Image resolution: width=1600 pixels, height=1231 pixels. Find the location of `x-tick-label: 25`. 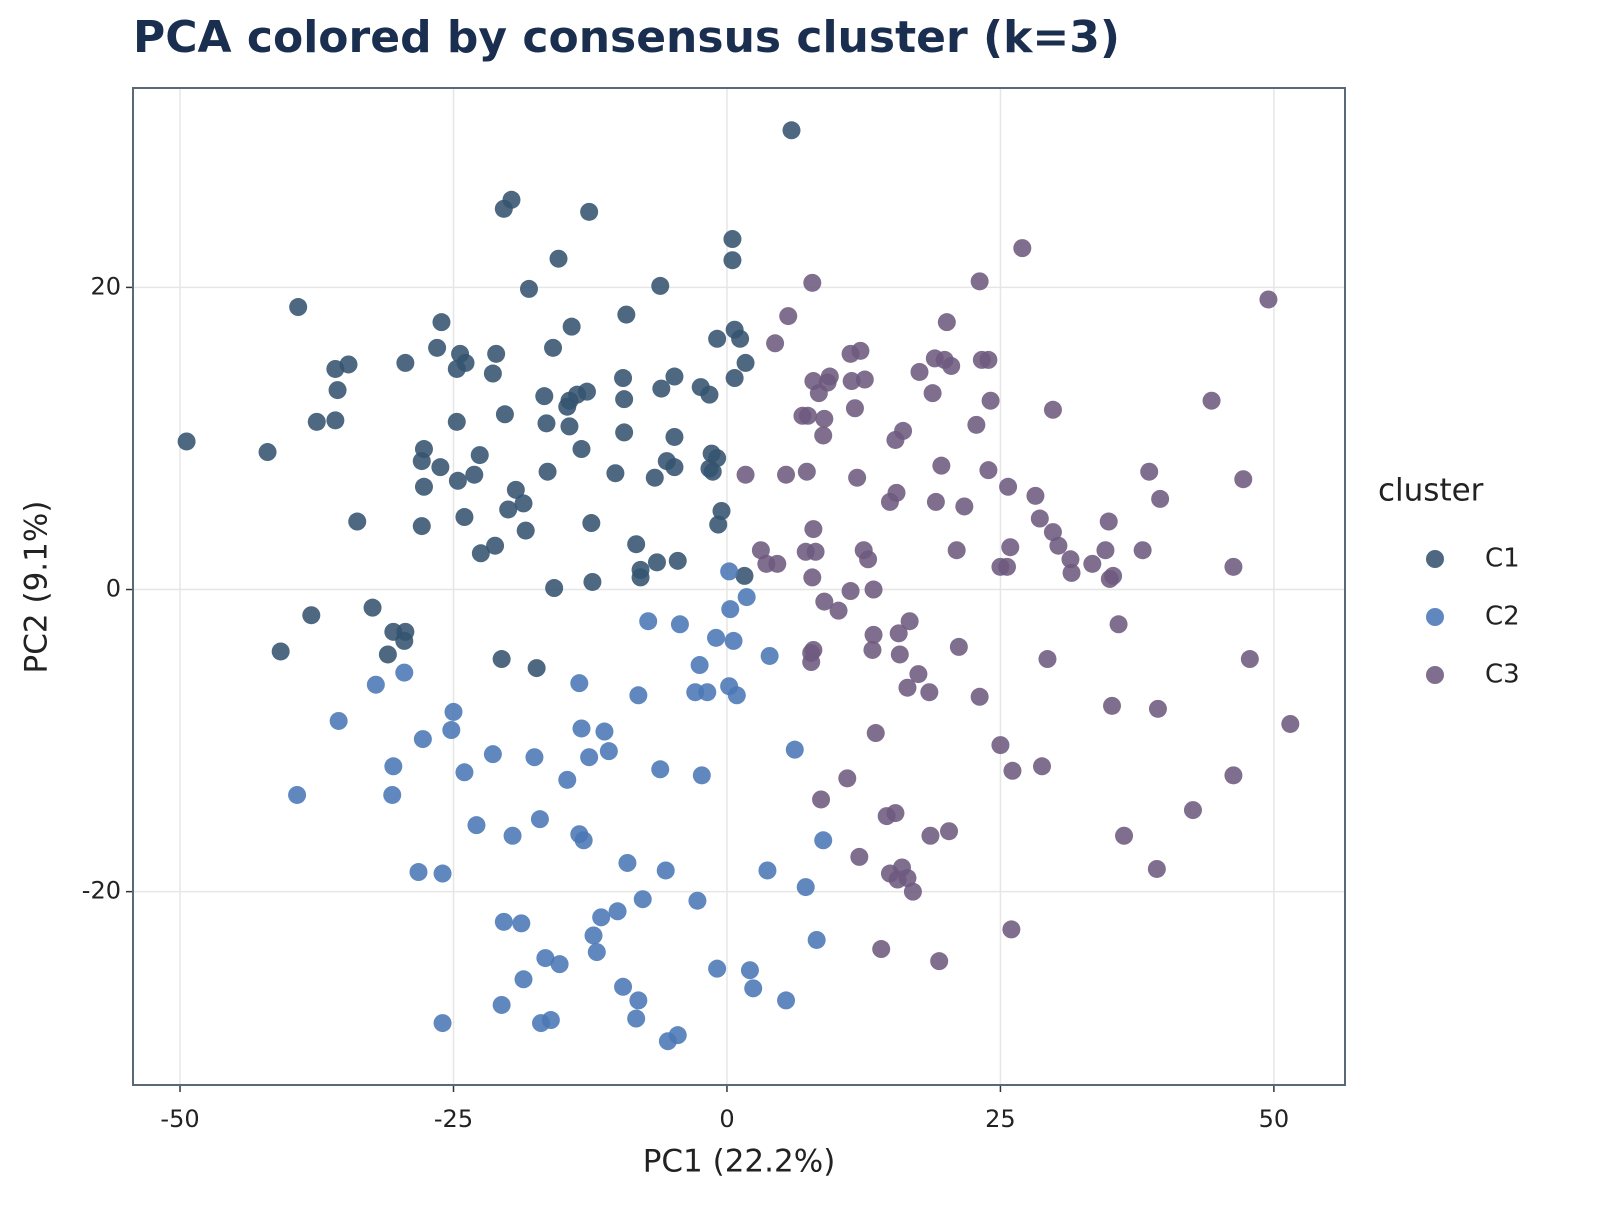

x-tick-label: 25 is located at coordinates (1000, 1119).